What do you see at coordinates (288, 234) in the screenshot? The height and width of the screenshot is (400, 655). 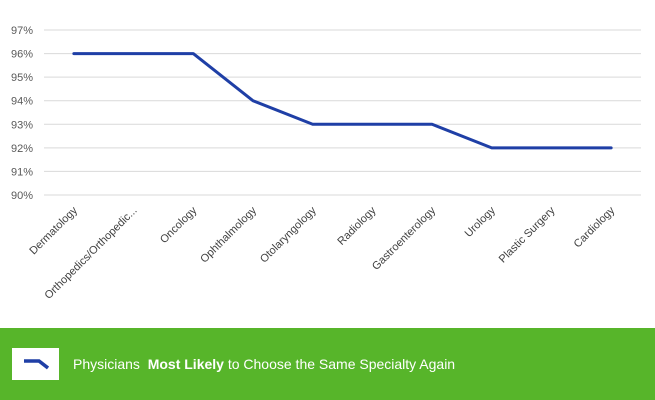 I see `x-tick-label: Otolaryngology` at bounding box center [288, 234].